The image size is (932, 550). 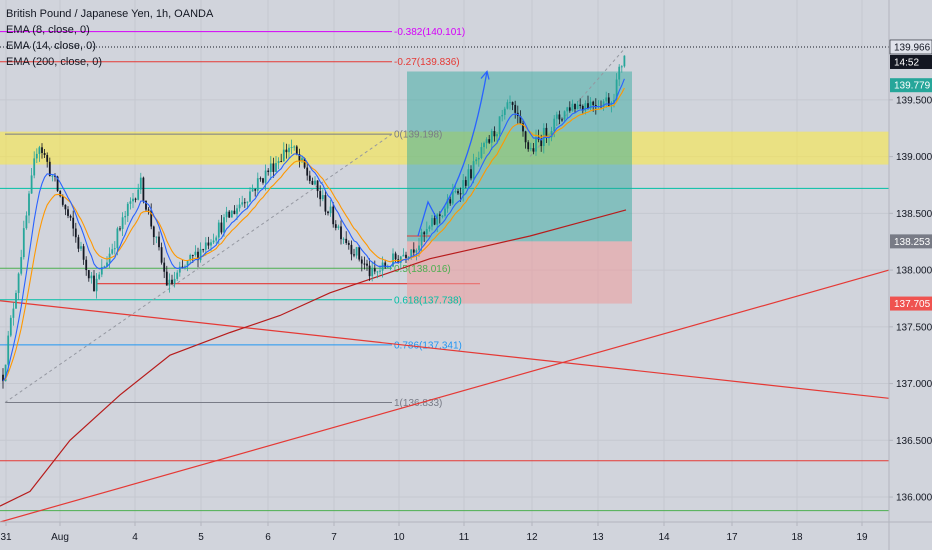 I want to click on candle-countdown-tag-bg, so click(x=911, y=61).